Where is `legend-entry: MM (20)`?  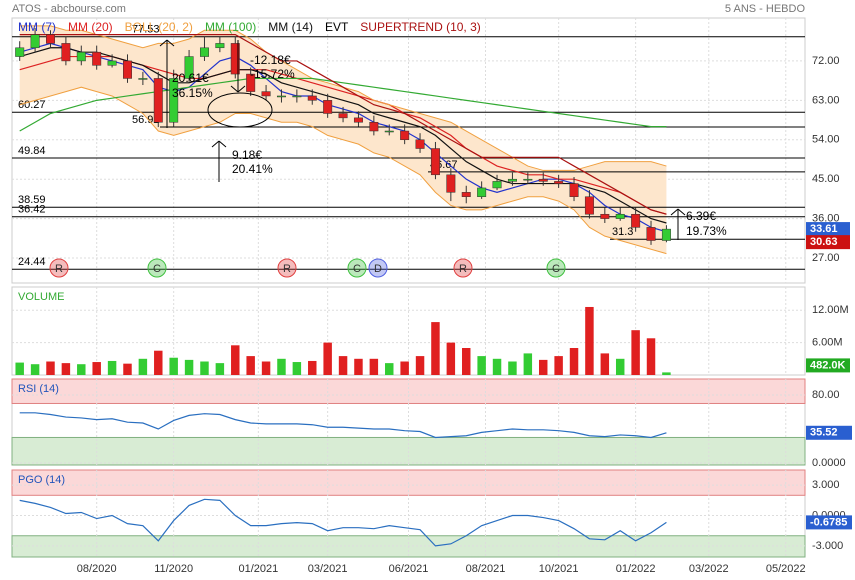
legend-entry: MM (20) is located at coordinates (90, 27).